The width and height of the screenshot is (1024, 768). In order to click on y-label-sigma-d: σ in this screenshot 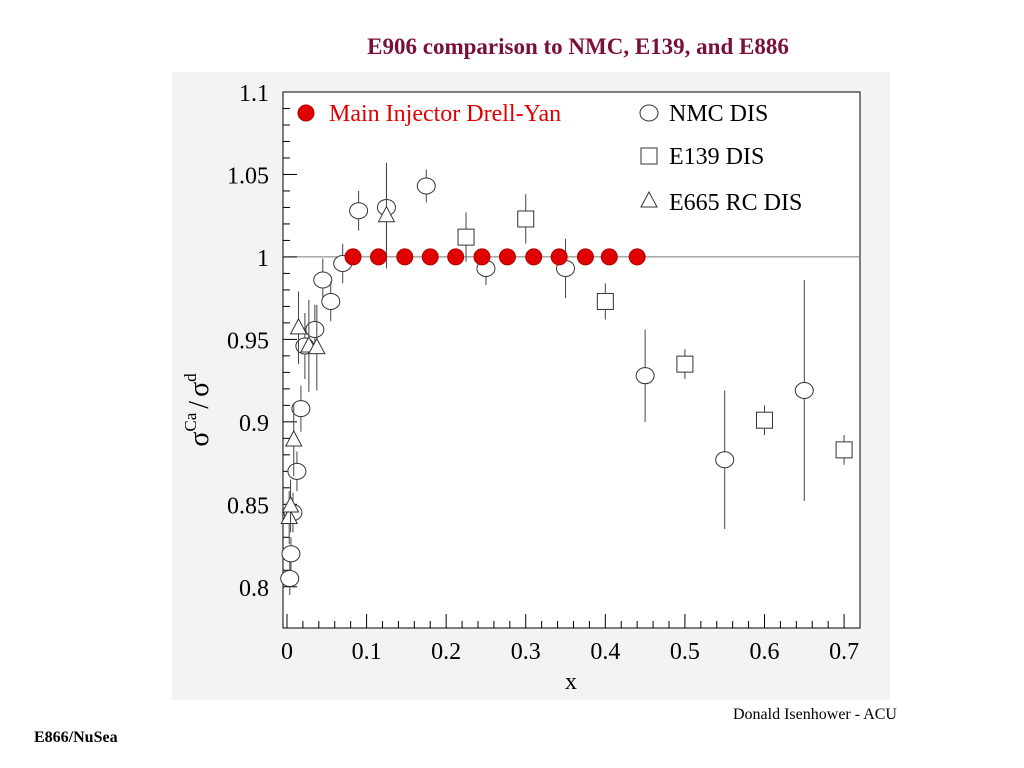, I will do `click(199, 389)`.